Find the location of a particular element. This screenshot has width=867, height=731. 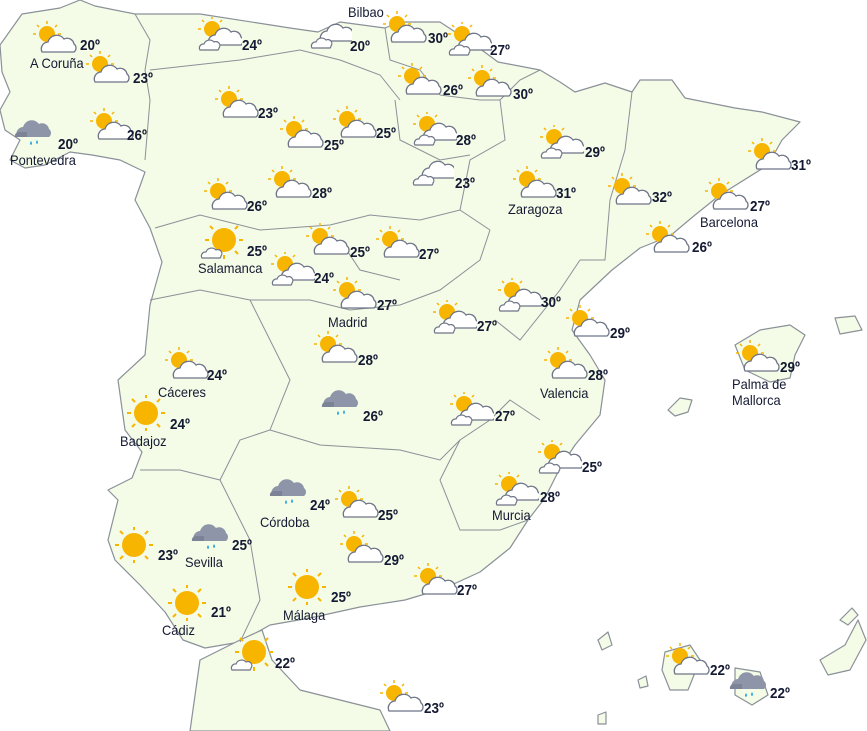

city-label: Badajoz is located at coordinates (143, 441).